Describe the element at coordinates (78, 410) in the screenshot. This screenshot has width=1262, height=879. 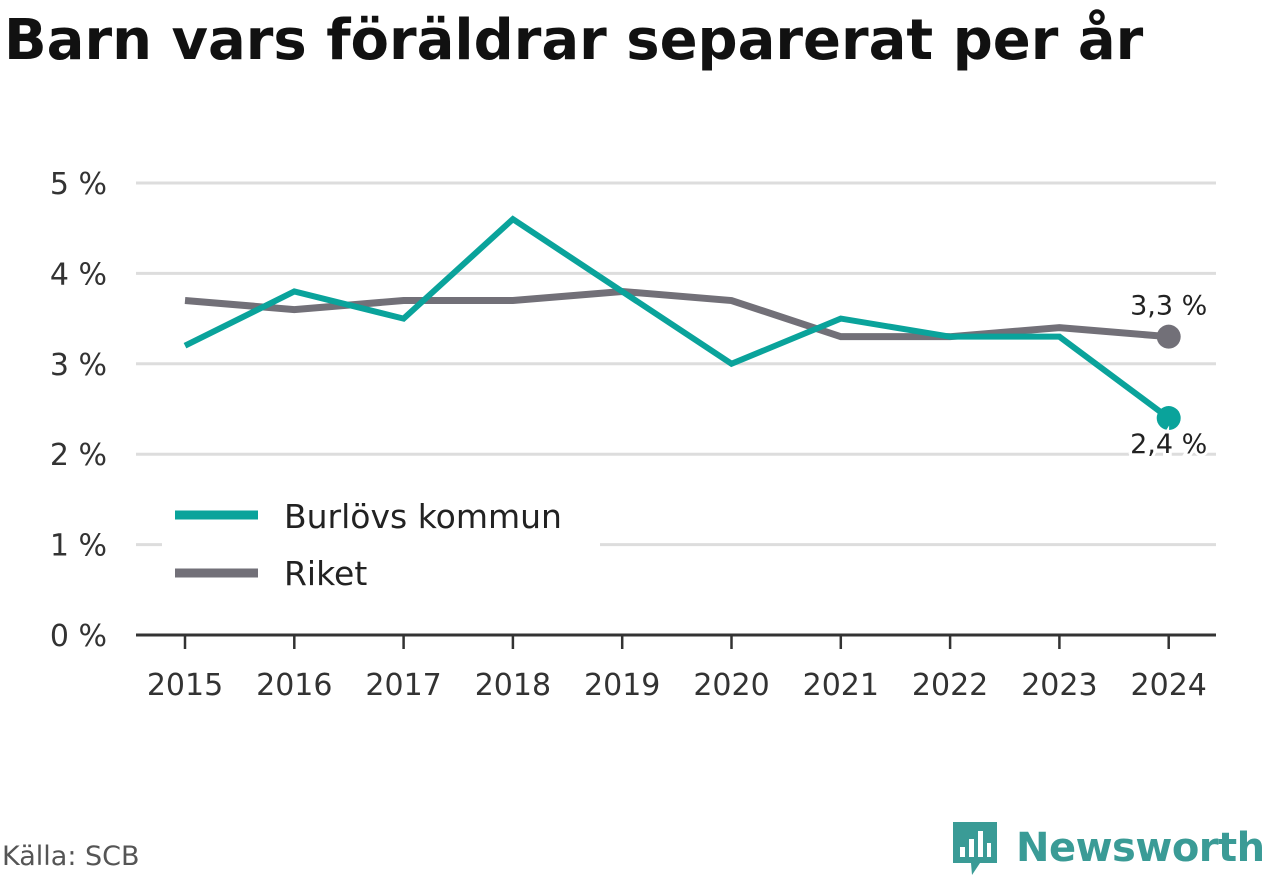
I see `y-axis-tick-labels: 0 % 1 % 2 % 3 % 4 % 5 %` at that location.